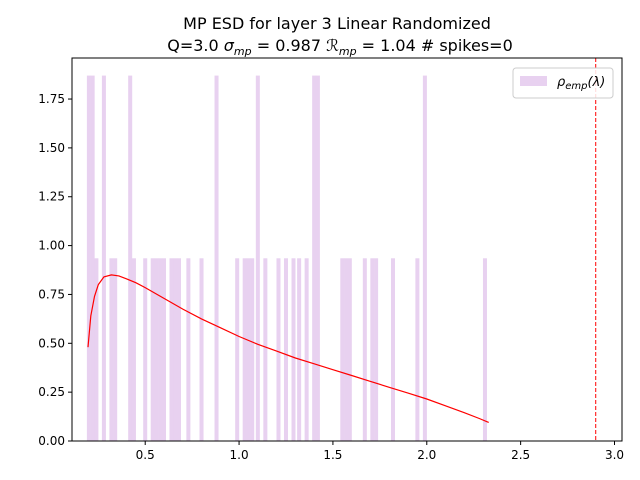  Describe the element at coordinates (614, 455) in the screenshot. I see `x-tick-label: 3.0` at that location.